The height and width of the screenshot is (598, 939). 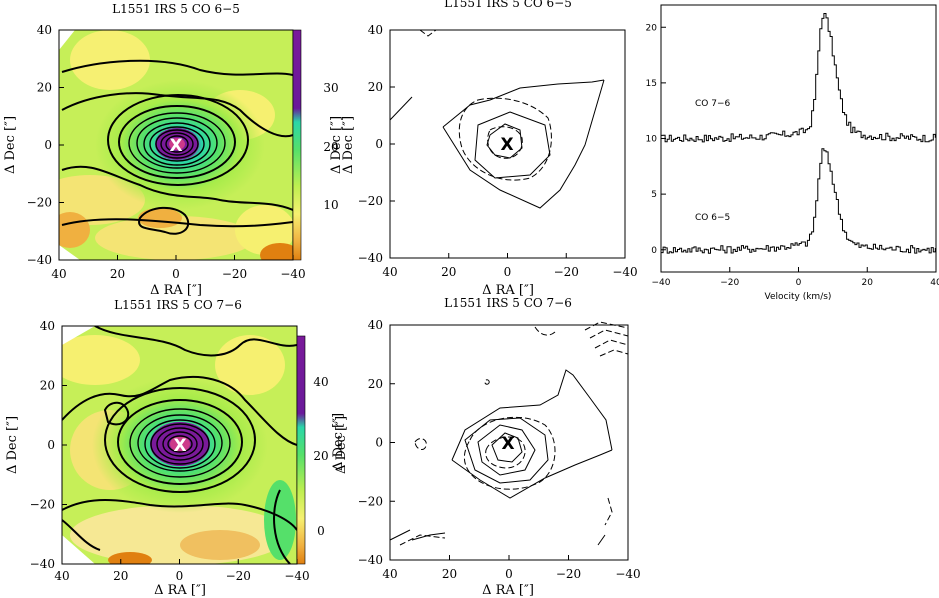 What do you see at coordinates (798, 297) in the screenshot?
I see `x-axis-label: Velocity (km/s)` at bounding box center [798, 297].